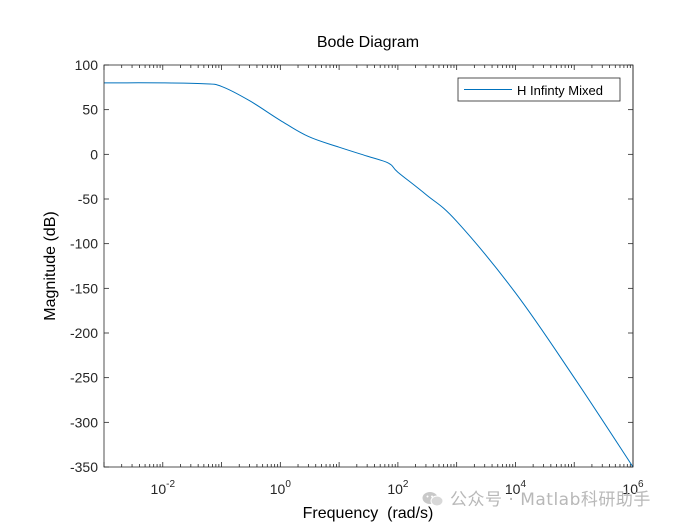  What do you see at coordinates (94, 154) in the screenshot?
I see `y-tick-label: 0` at bounding box center [94, 154].